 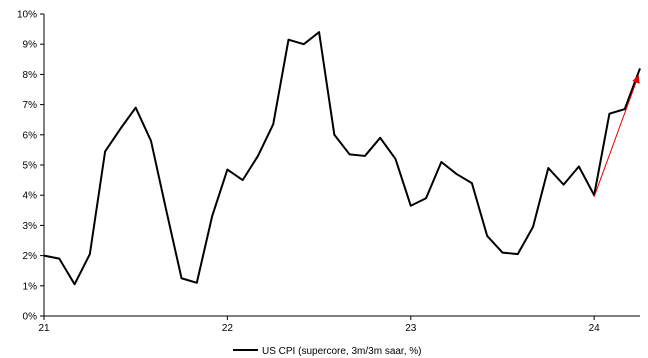 I want to click on x-axis-ticks: 21 22 23 24, so click(x=319, y=325).